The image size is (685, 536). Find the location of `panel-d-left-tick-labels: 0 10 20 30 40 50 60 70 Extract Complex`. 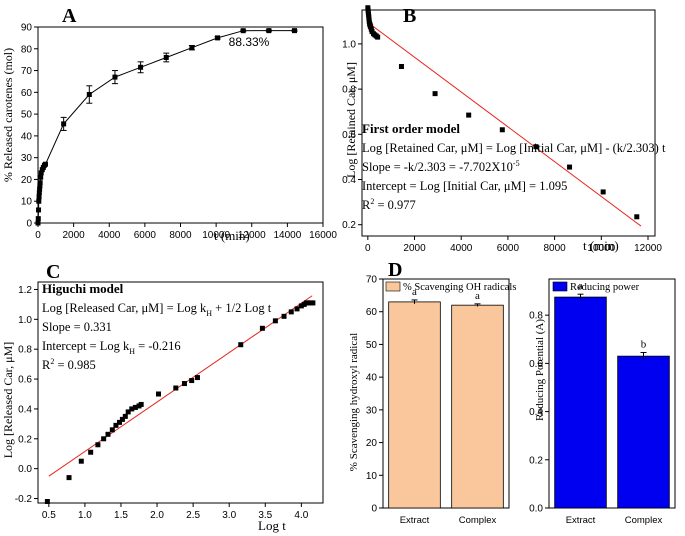

panel-d-left-tick-labels: 0 10 20 30 40 50 60 70 Extract Complex is located at coordinates (431, 401).